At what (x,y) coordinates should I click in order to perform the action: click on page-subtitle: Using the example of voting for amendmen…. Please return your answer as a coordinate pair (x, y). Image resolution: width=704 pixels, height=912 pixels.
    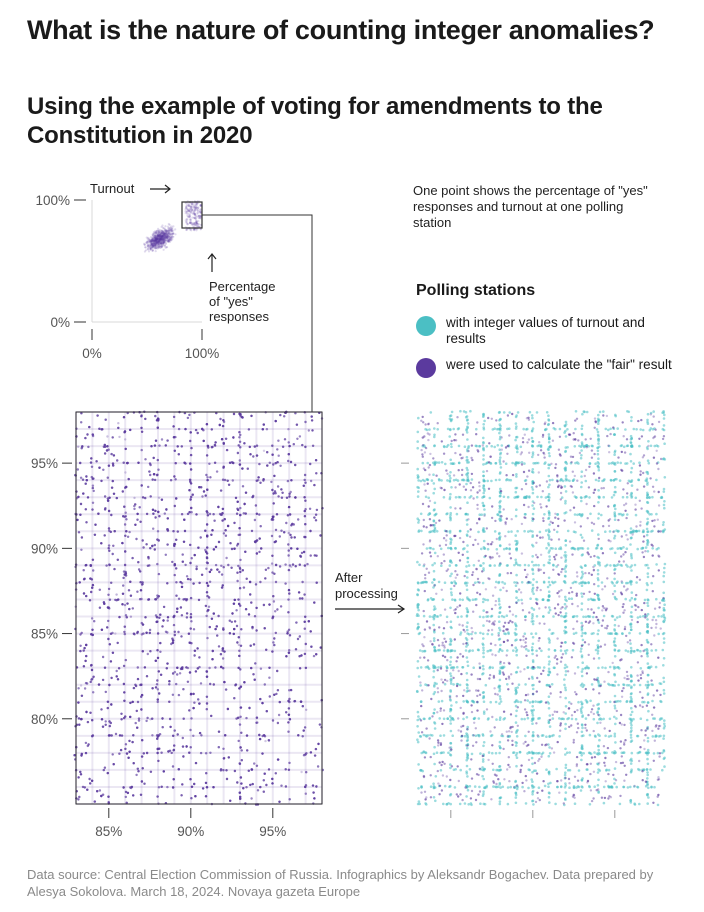
    Looking at the image, I should click on (315, 121).